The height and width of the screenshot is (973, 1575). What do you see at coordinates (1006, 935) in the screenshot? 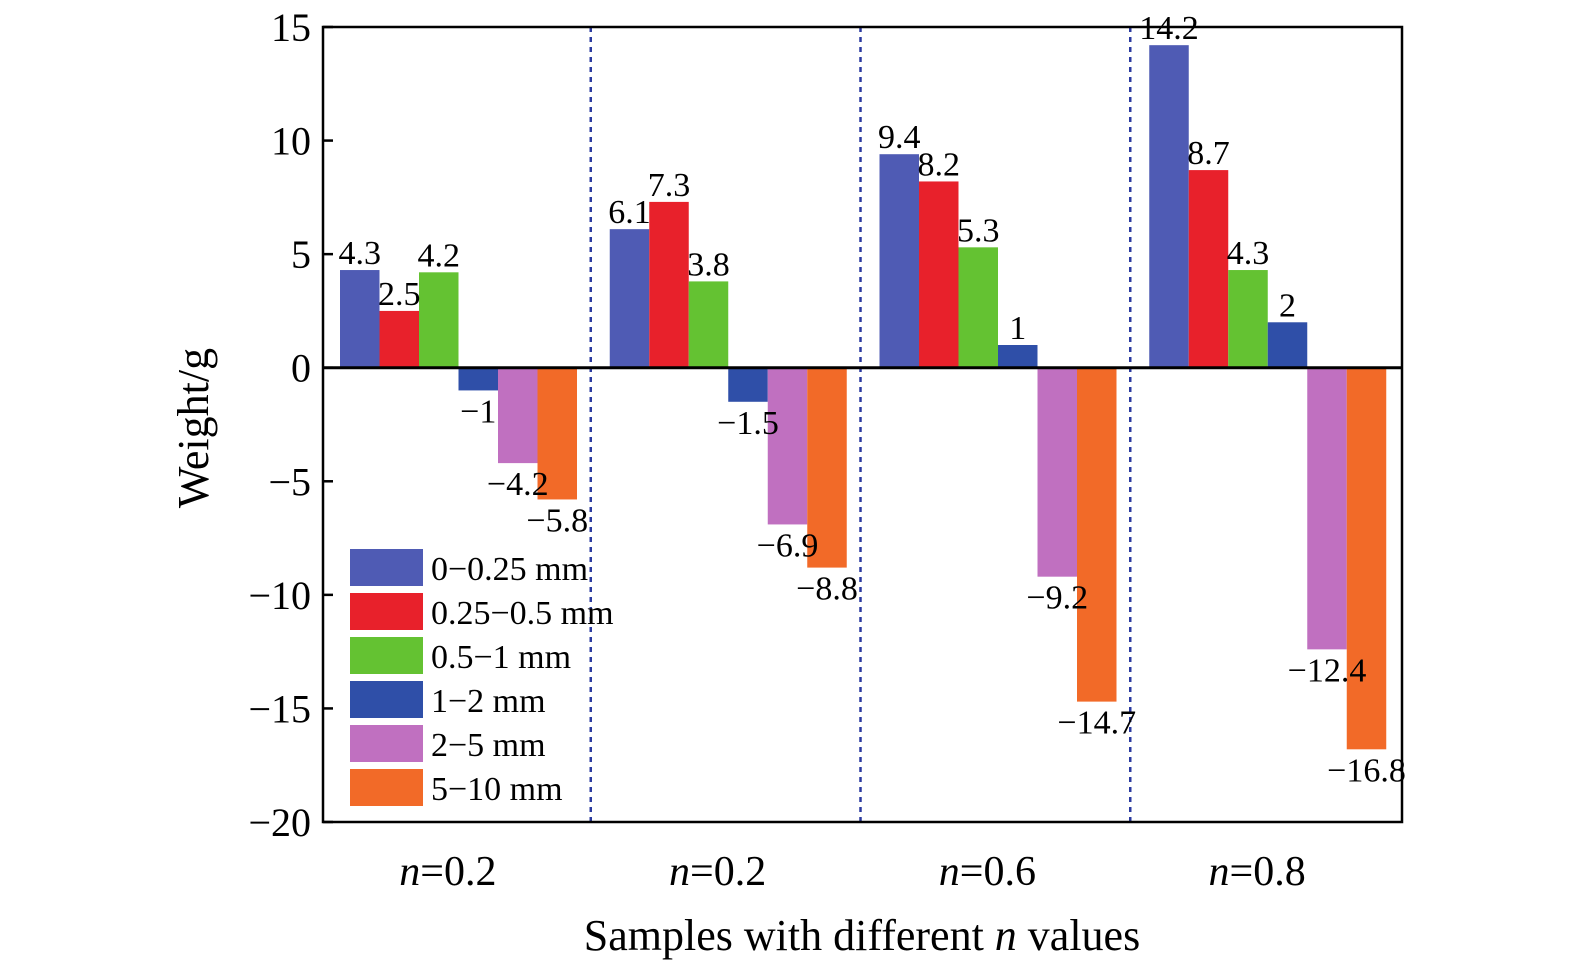
I see `x-axis-title-var: n` at bounding box center [1006, 935].